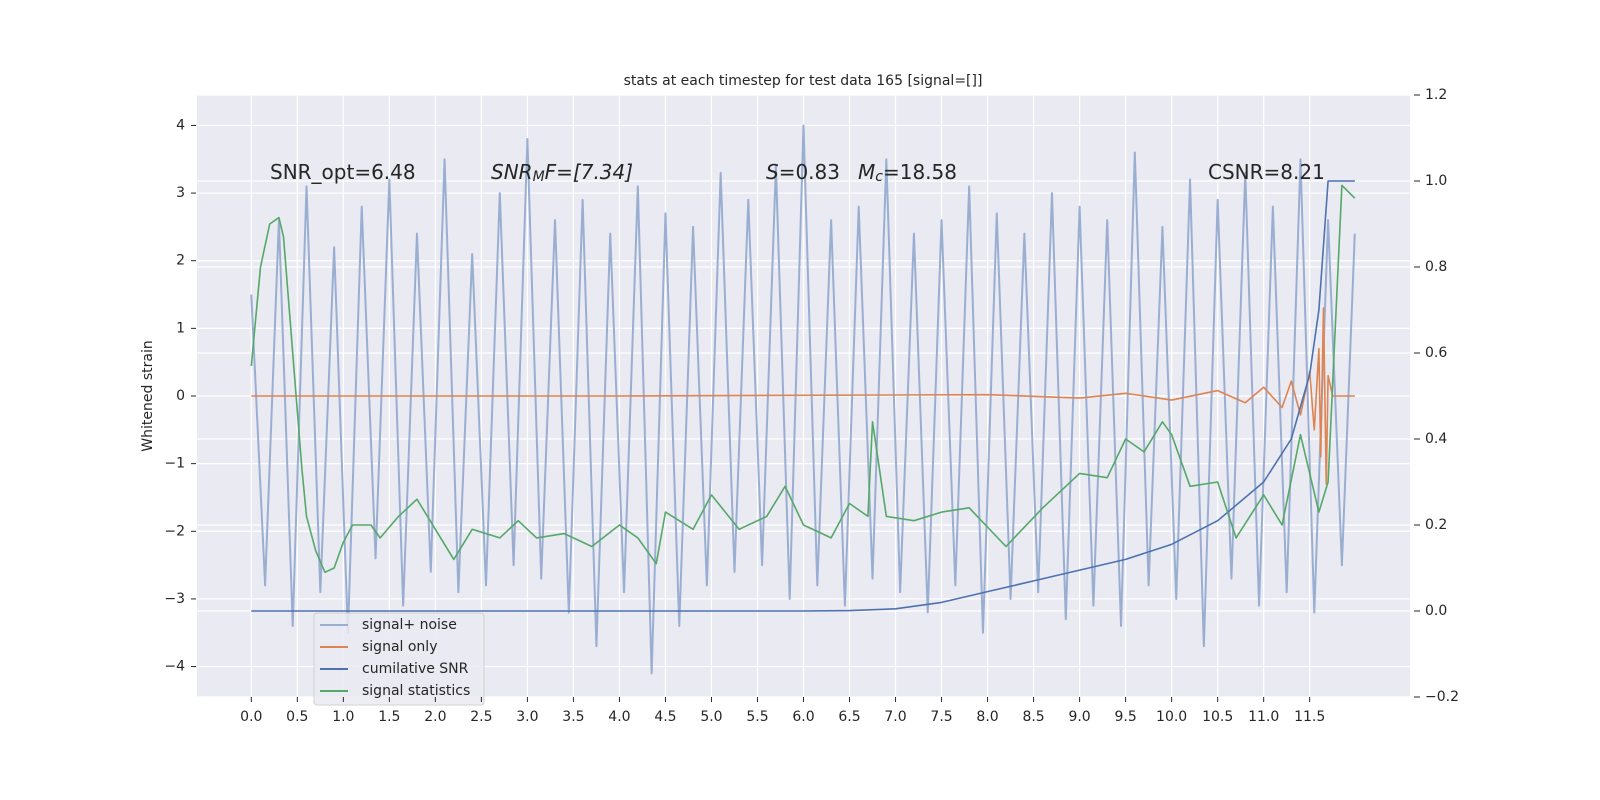  Describe the element at coordinates (757, 717) in the screenshot. I see `x-tick-label: 5.5` at that location.